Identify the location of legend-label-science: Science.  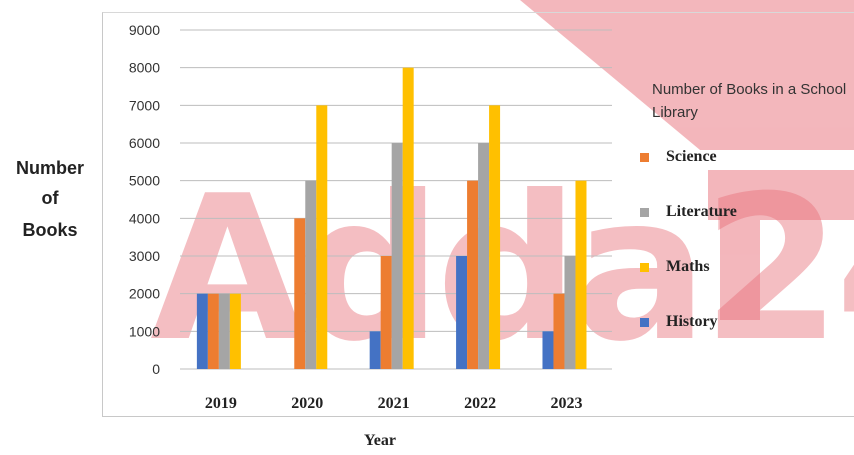
(691, 156).